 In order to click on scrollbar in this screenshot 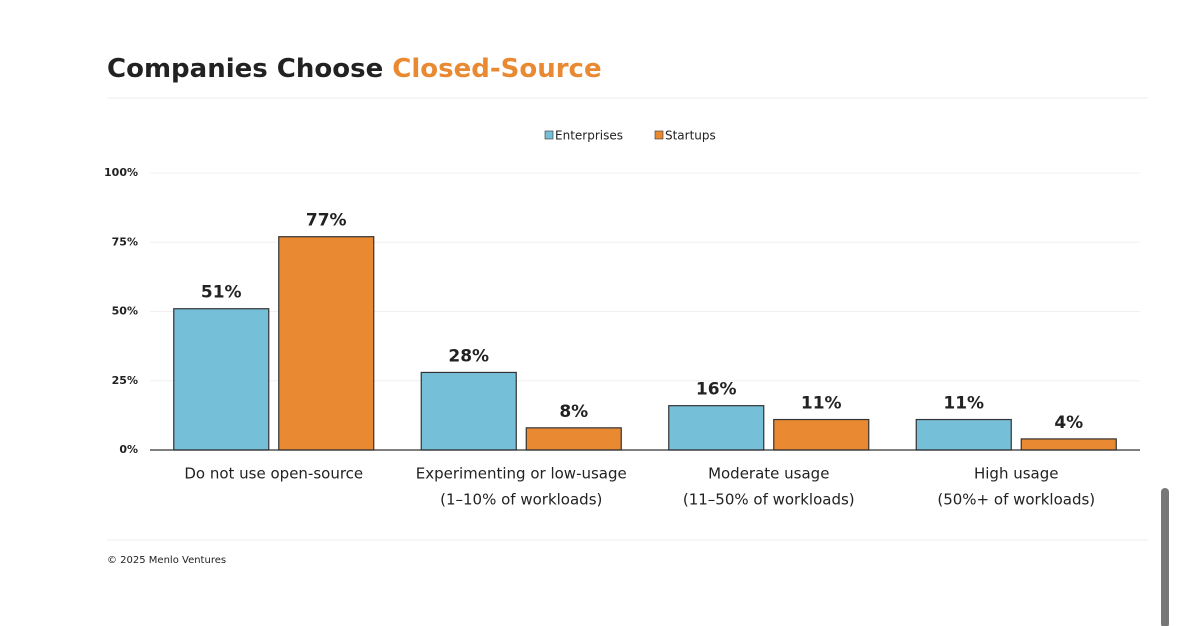, I will do `click(1165, 557)`.